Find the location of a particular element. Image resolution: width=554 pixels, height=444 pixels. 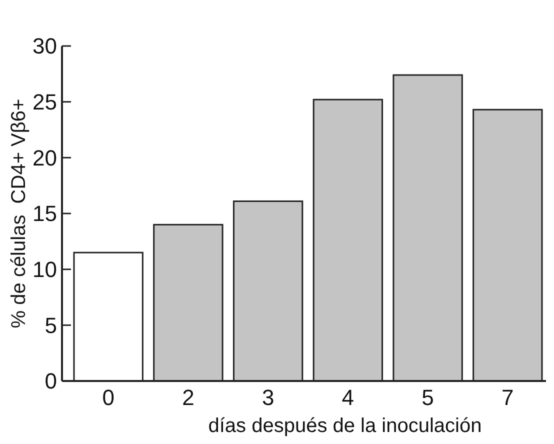

y-tick-label: 30 is located at coordinates (44, 46).